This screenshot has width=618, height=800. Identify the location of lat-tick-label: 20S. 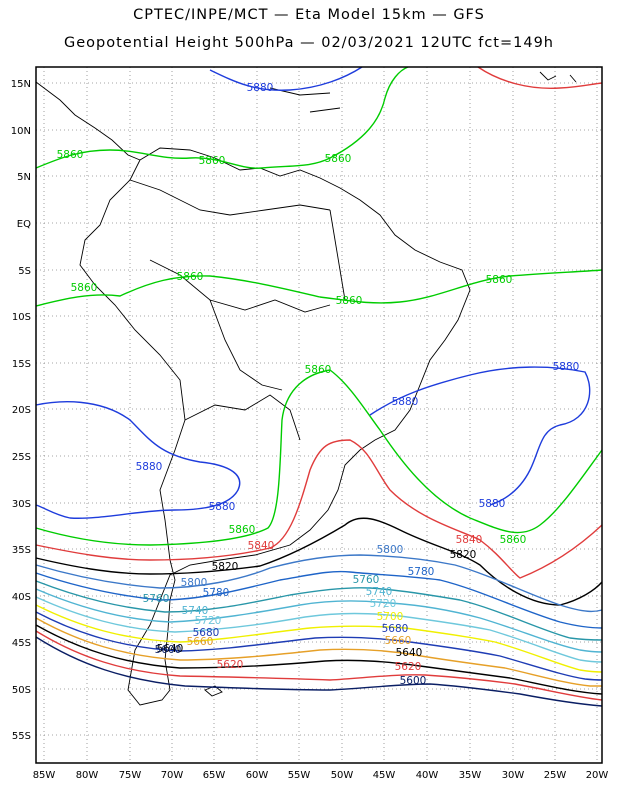
(21, 410).